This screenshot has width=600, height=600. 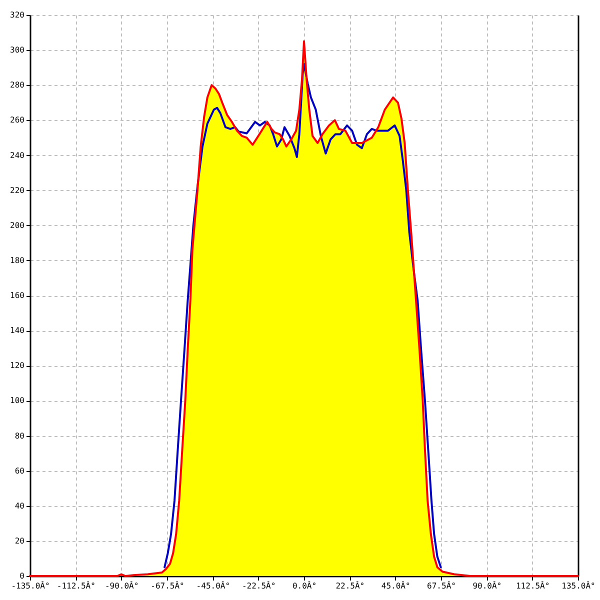 I want to click on y-tick-label: 120, so click(x=17, y=365).